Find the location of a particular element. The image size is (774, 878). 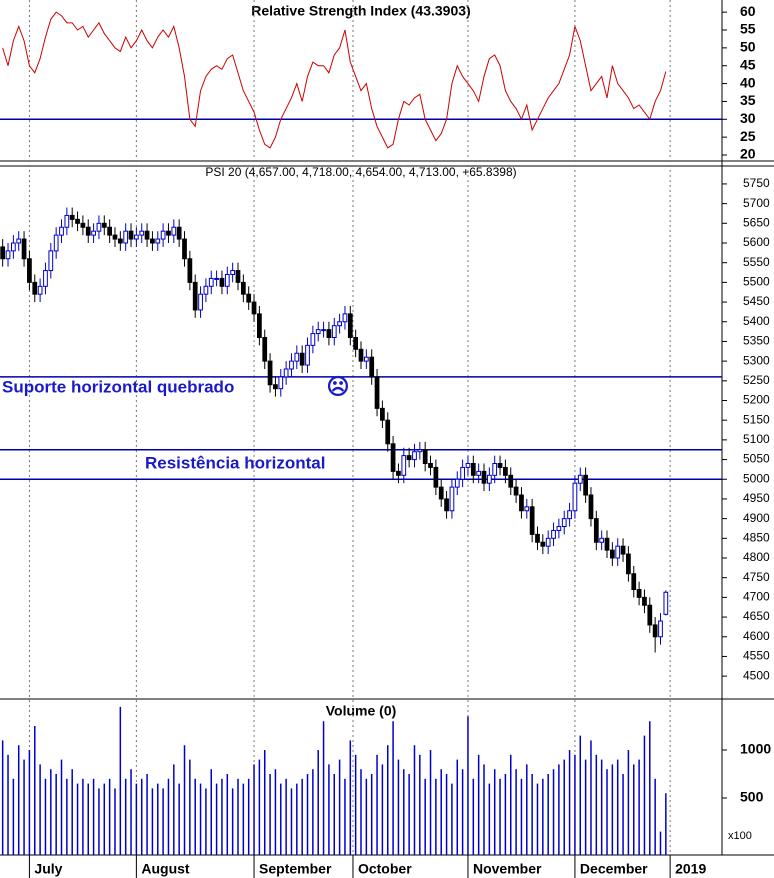

y-tick-label: 4700 is located at coordinates (756, 597).